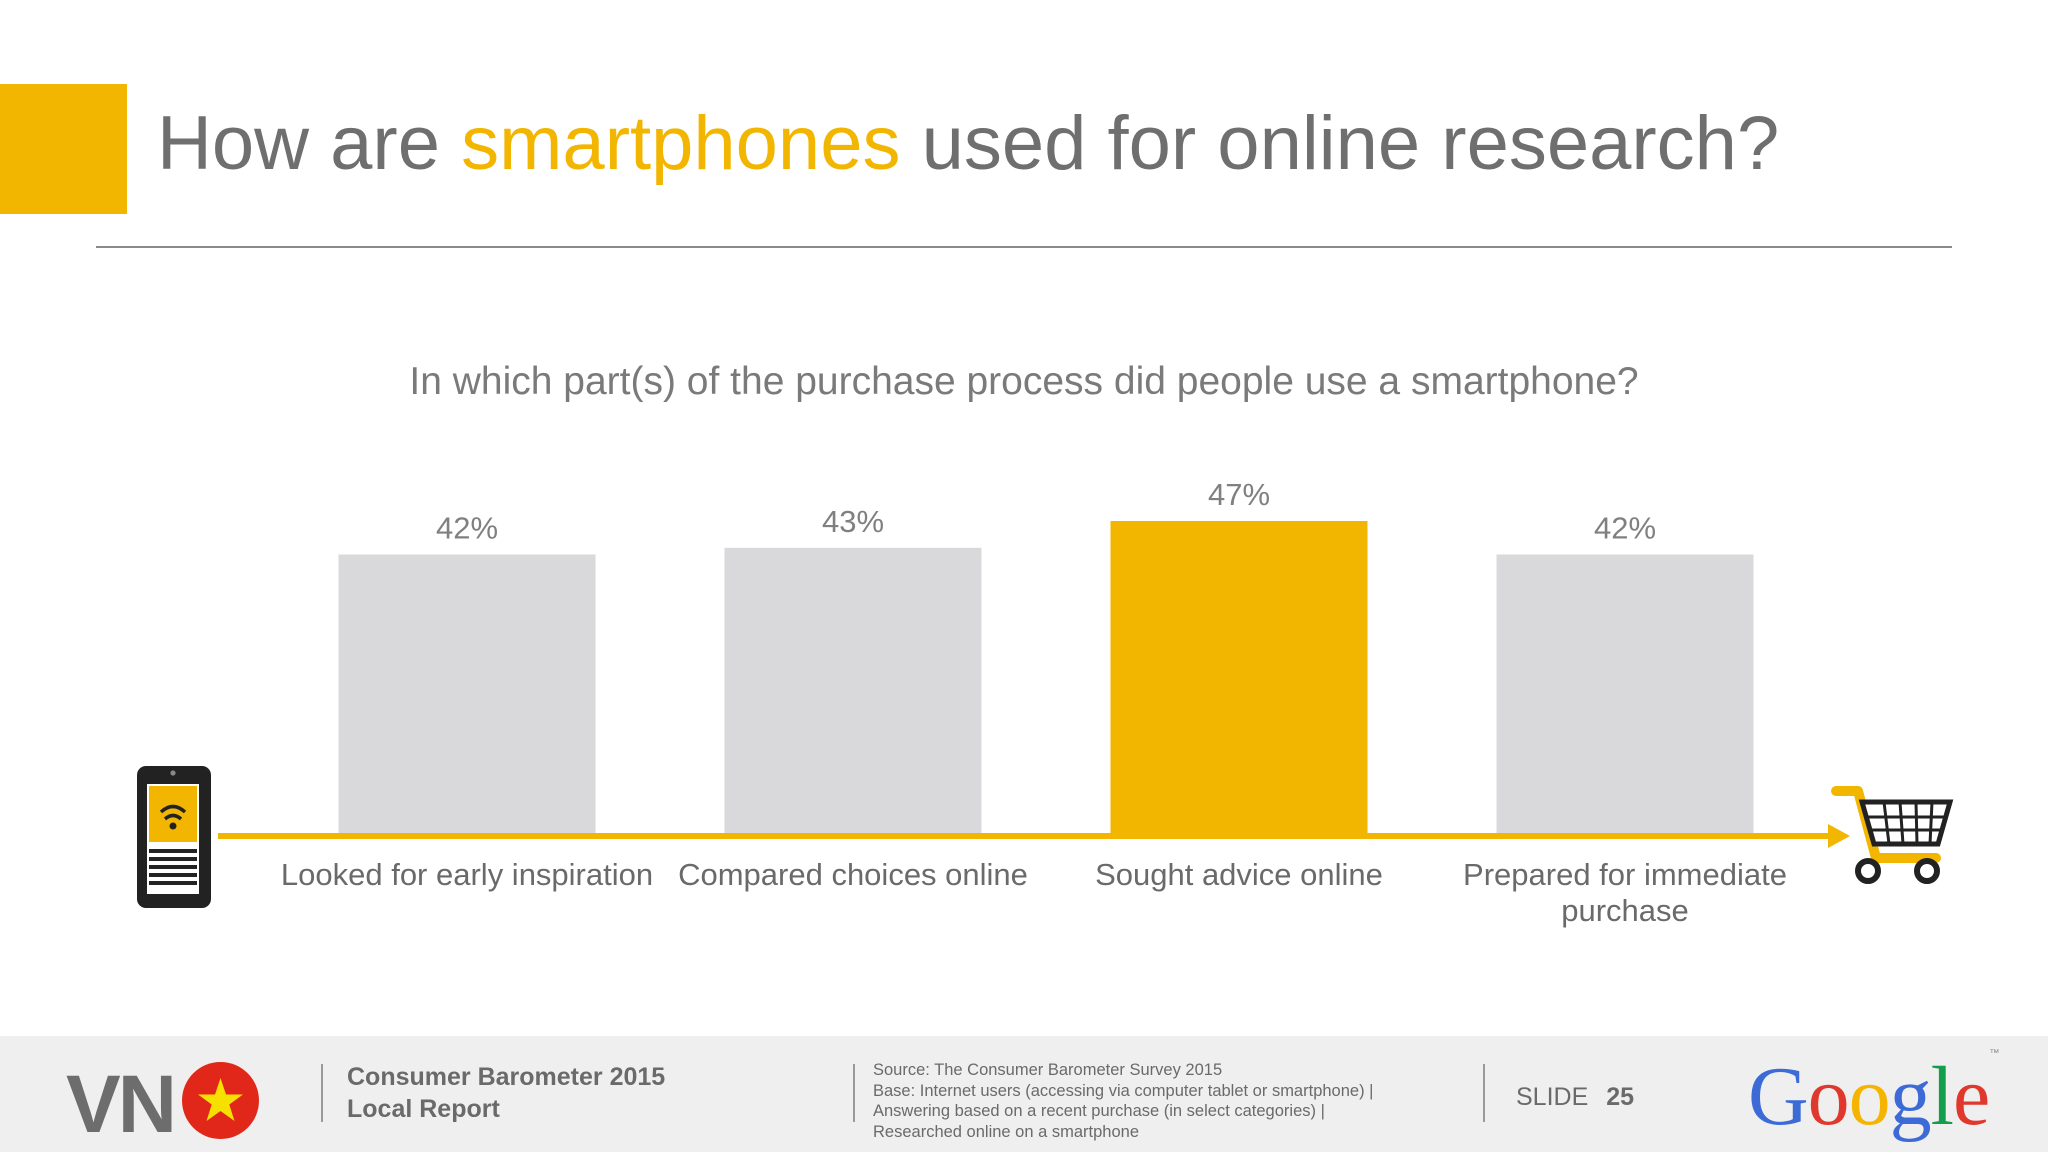 The width and height of the screenshot is (2048, 1152). I want to click on category-label-1: Looked for early inspiration, so click(467, 874).